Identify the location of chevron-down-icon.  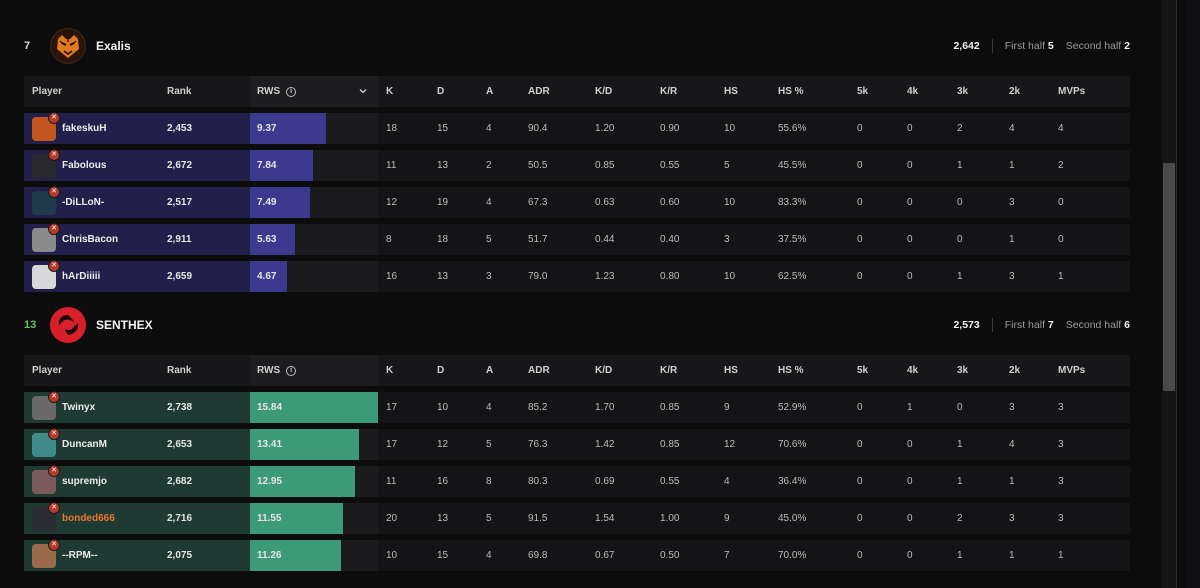
(363, 91).